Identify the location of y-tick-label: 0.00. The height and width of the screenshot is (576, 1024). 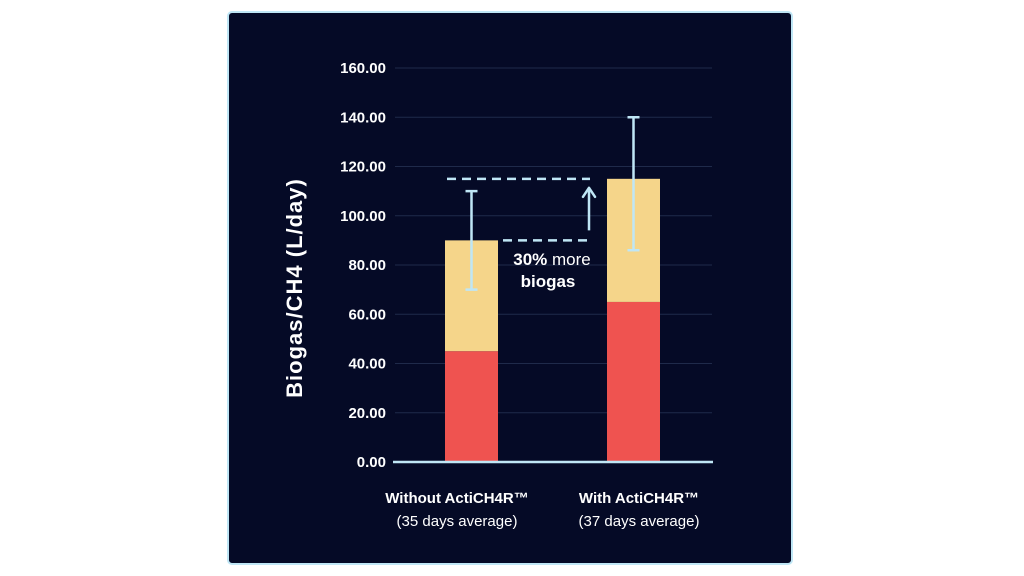
(371, 462).